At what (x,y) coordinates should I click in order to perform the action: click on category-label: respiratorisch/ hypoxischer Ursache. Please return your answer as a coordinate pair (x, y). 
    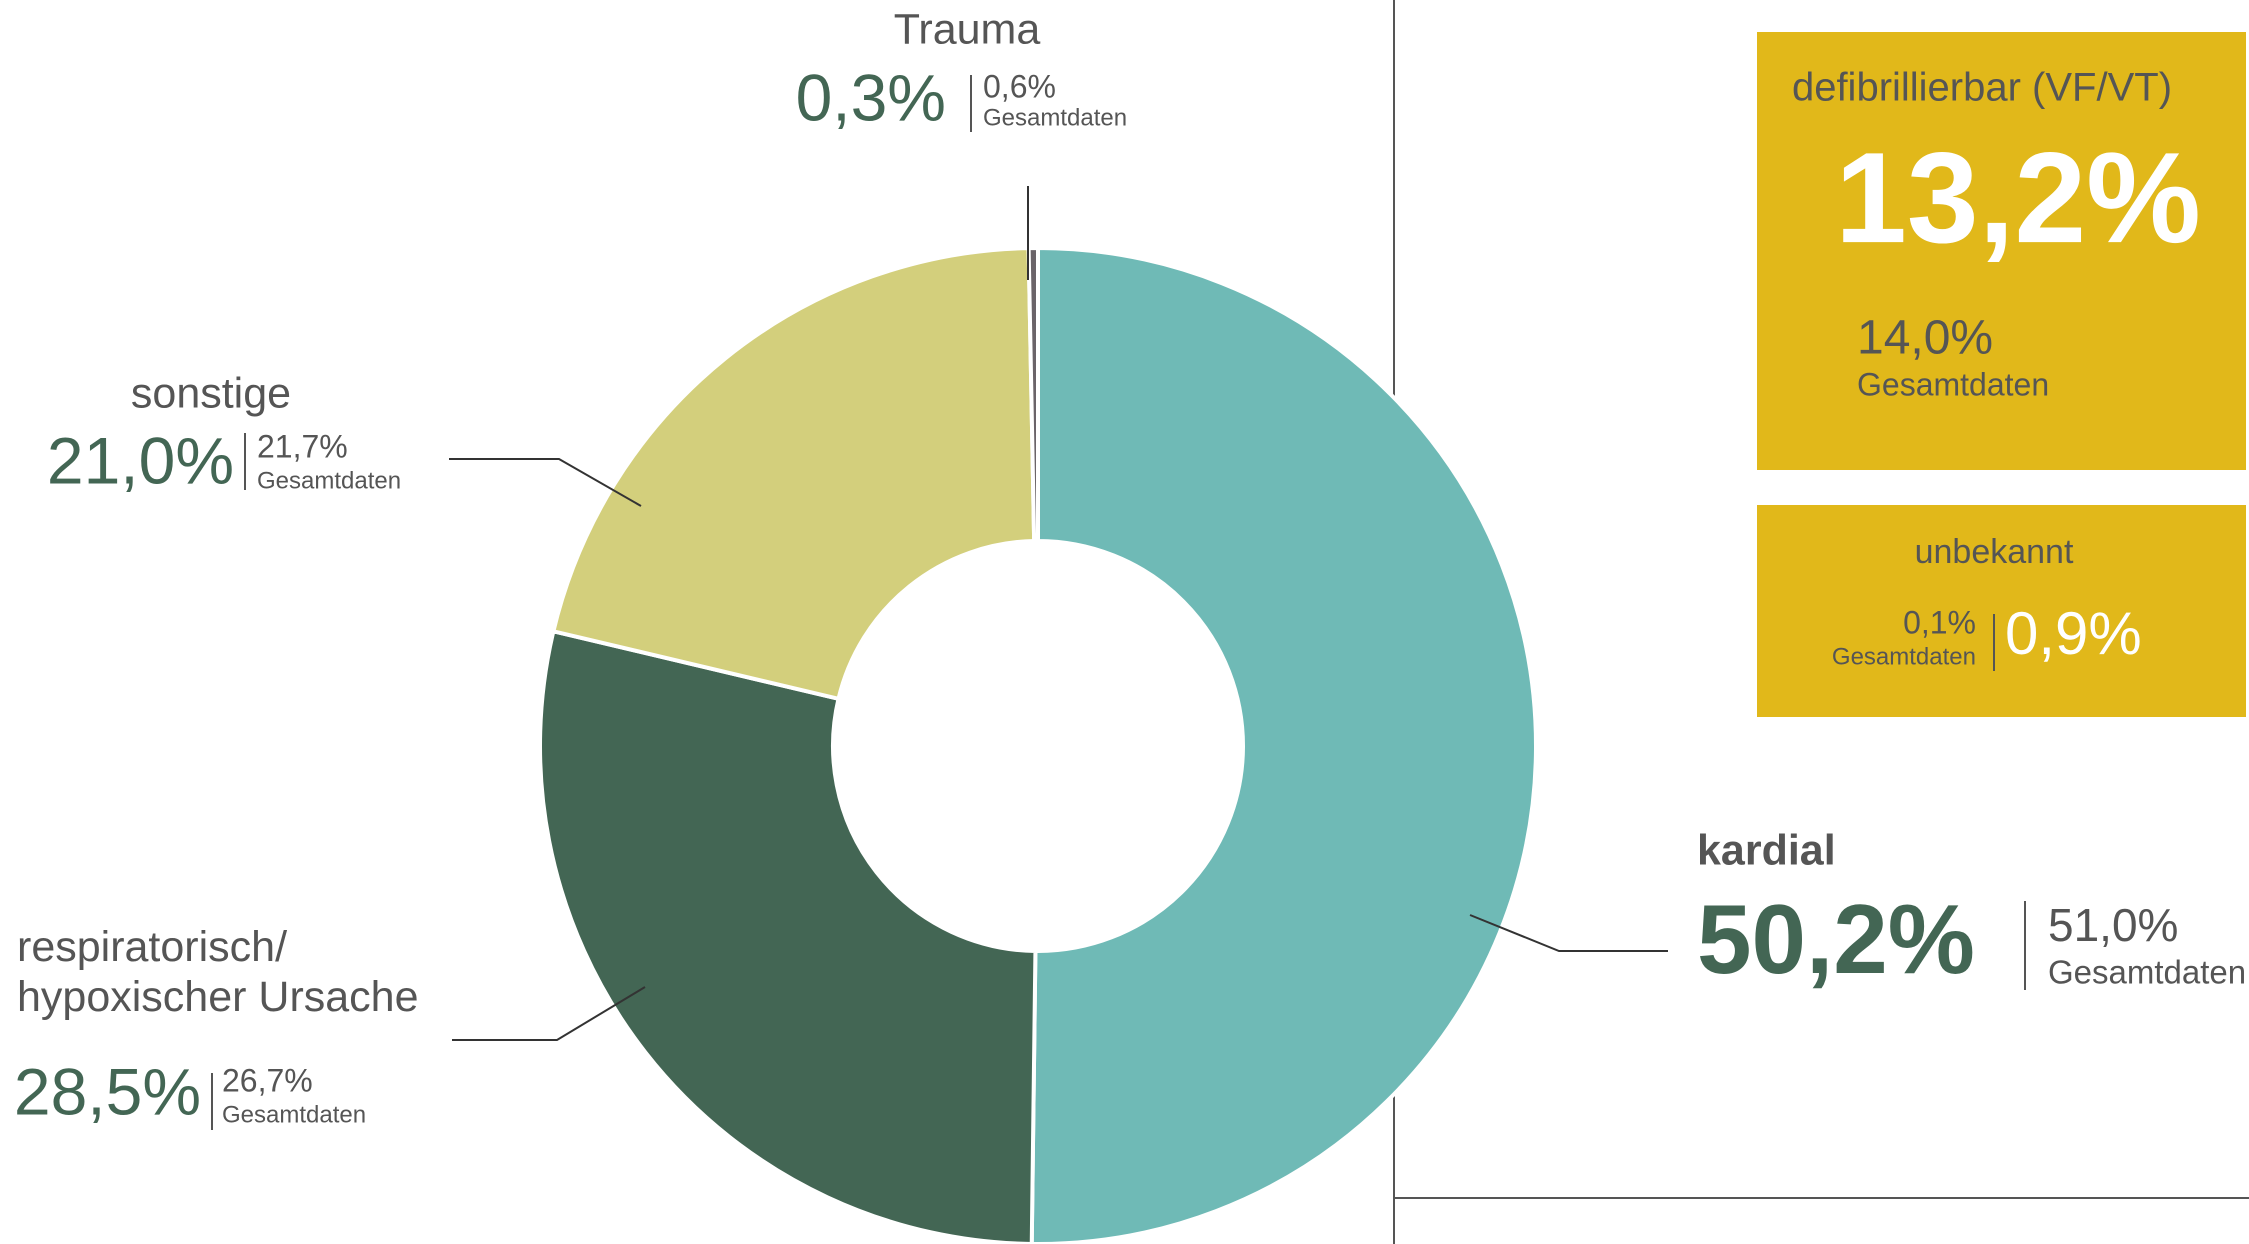
    Looking at the image, I should click on (218, 972).